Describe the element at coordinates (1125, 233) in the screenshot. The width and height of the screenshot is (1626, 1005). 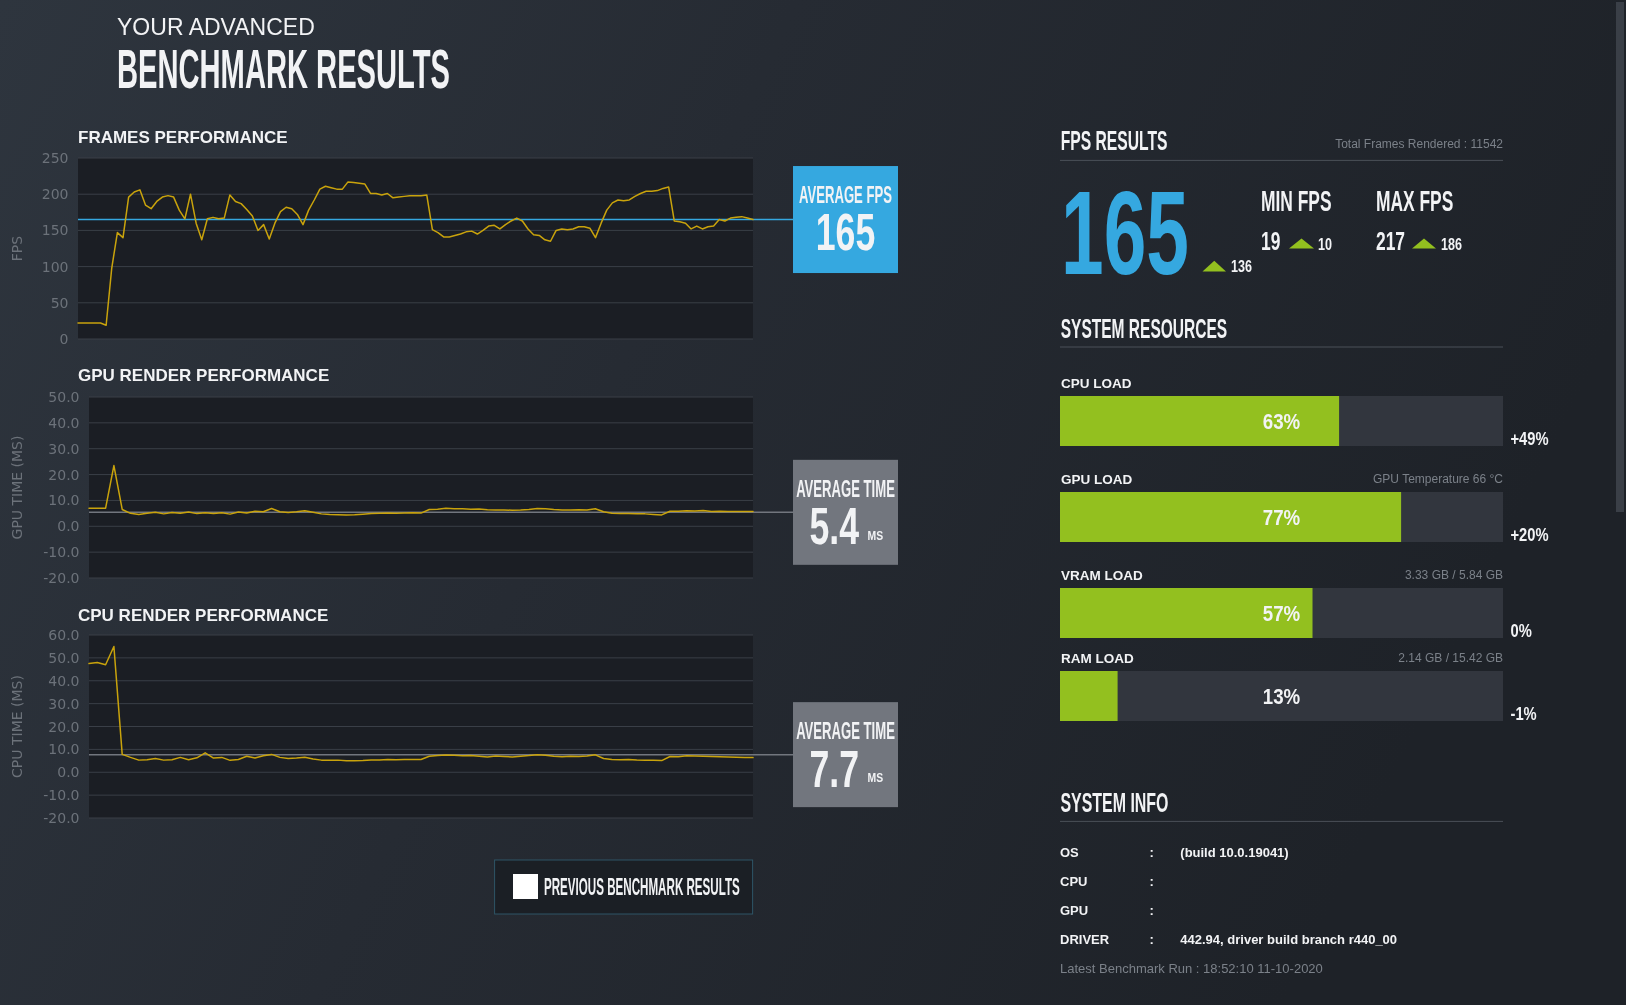
I see `text: 165` at that location.